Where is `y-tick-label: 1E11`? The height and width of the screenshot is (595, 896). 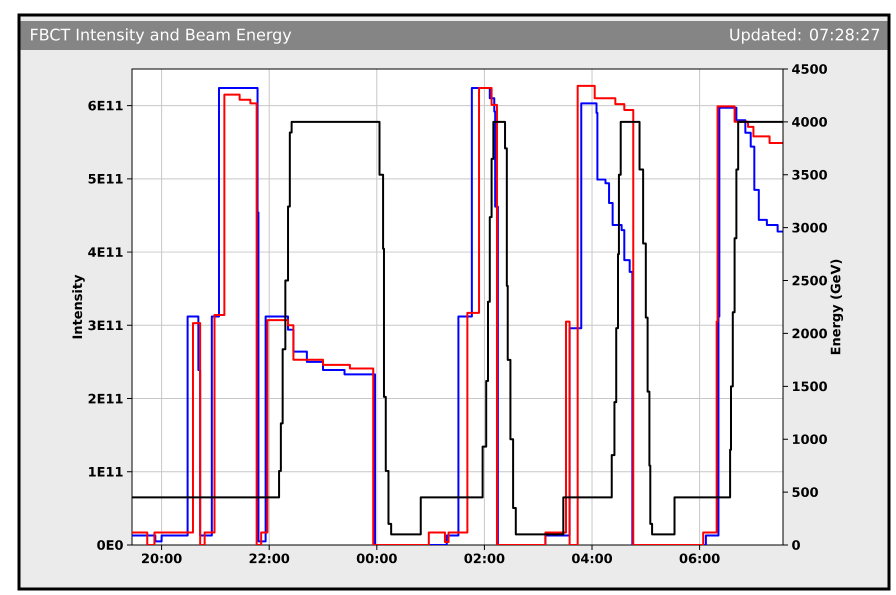
y-tick-label: 1E11 is located at coordinates (106, 471).